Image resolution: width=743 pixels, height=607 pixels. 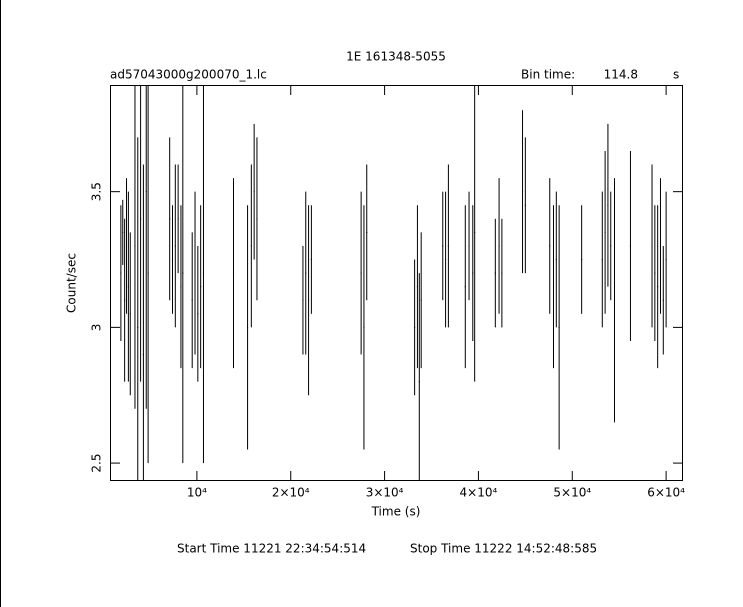 What do you see at coordinates (72, 283) in the screenshot?
I see `y-axis-label: Count/sec` at bounding box center [72, 283].